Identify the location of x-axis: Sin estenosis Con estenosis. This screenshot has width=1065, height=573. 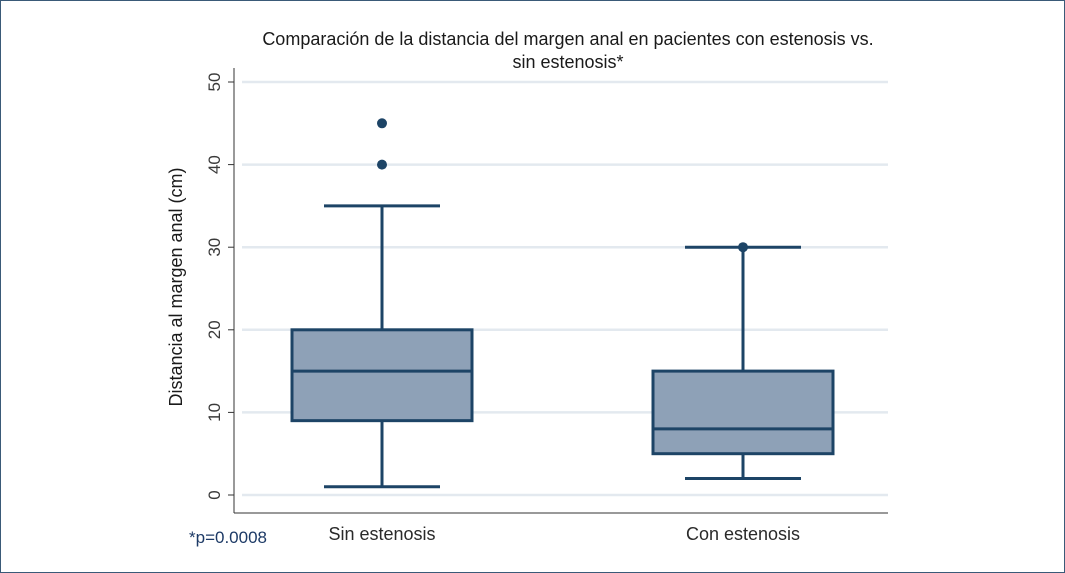
(561, 528).